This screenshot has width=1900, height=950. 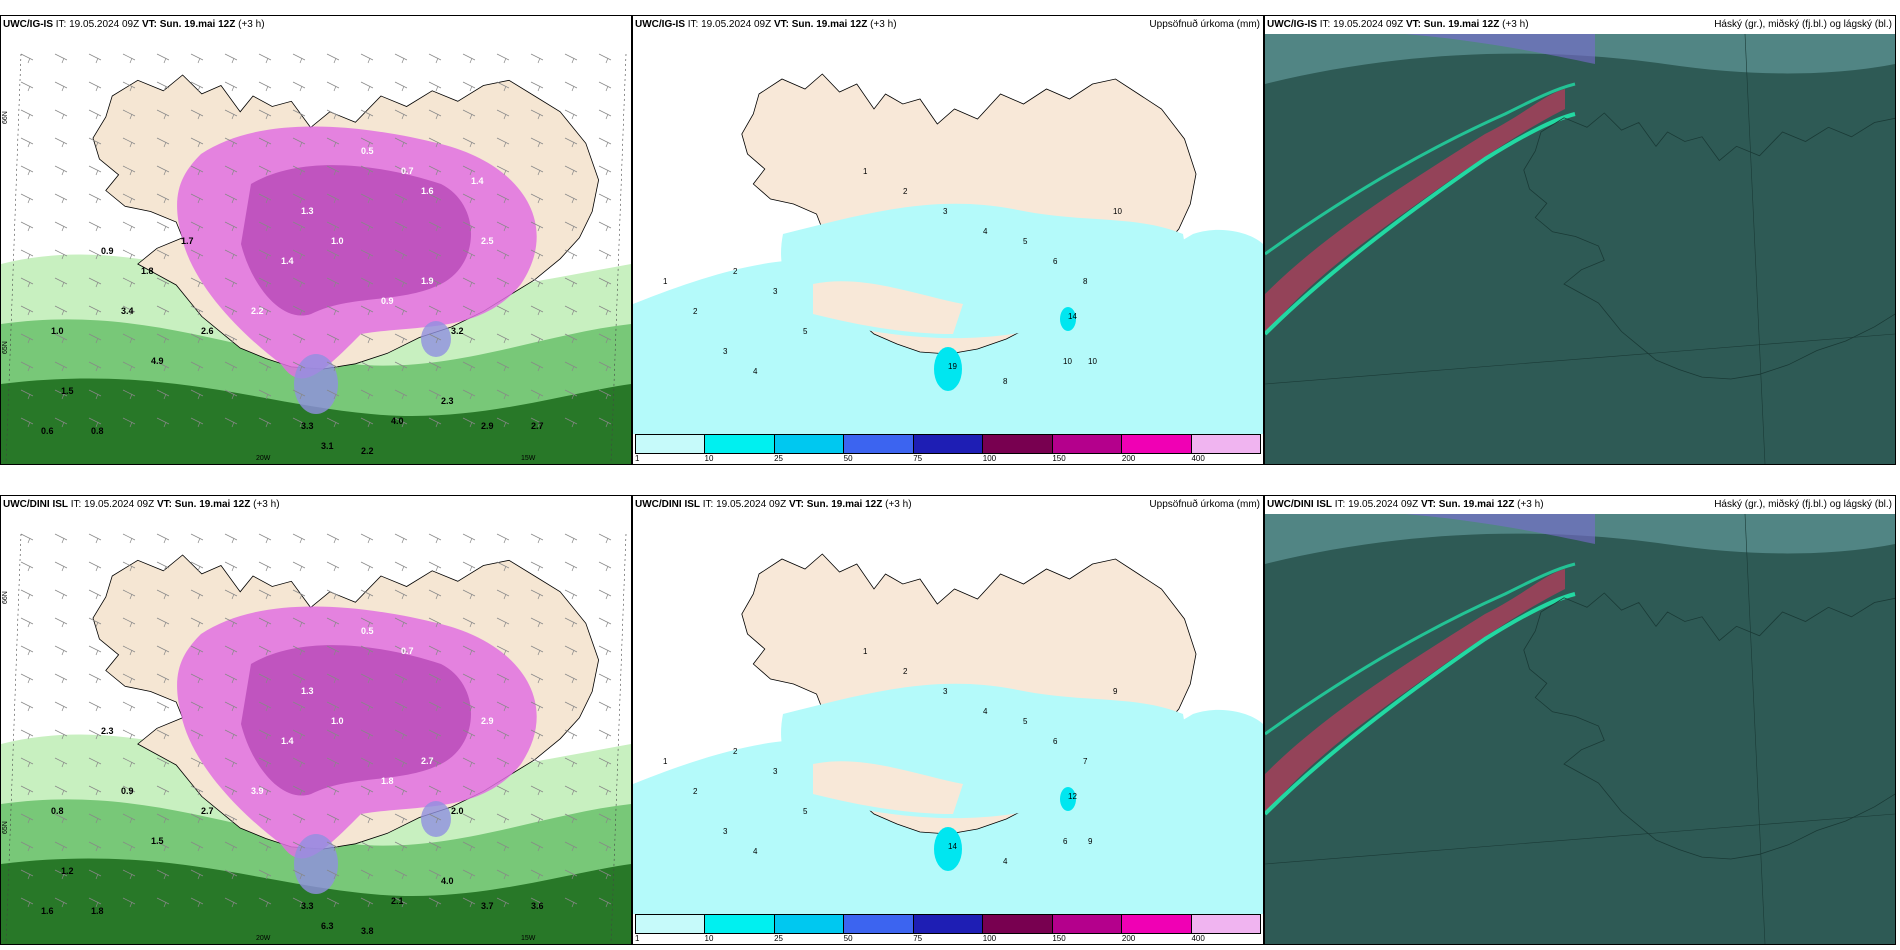 What do you see at coordinates (528, 938) in the screenshot?
I see `lon-label: 15W` at bounding box center [528, 938].